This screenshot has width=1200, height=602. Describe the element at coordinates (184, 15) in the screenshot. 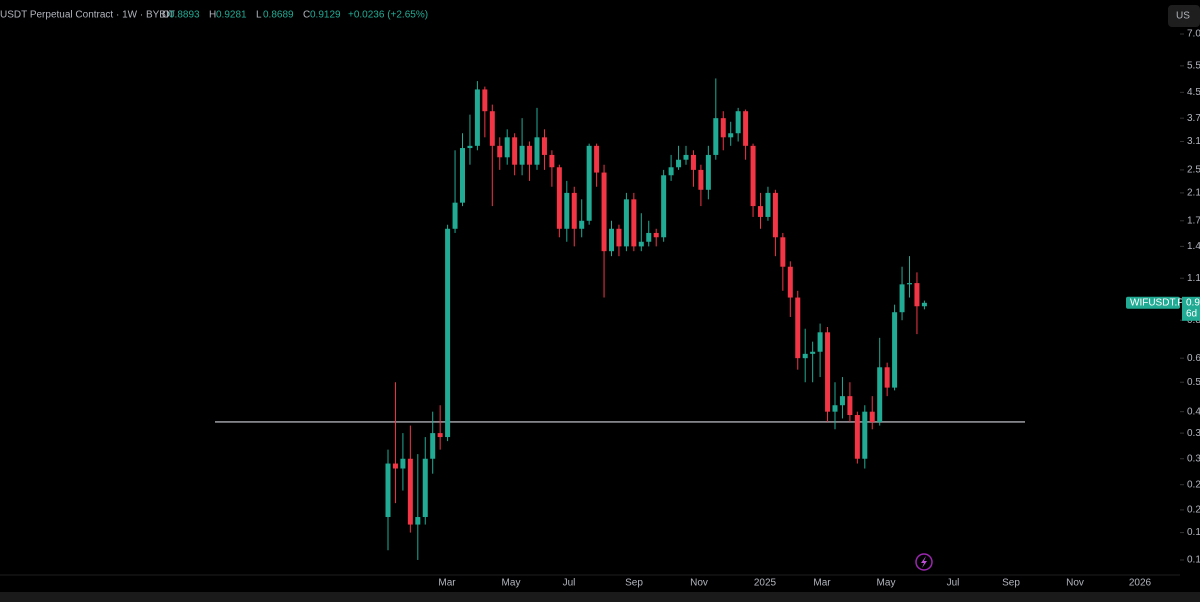

I see `ohlc-value: 0.8893` at that location.